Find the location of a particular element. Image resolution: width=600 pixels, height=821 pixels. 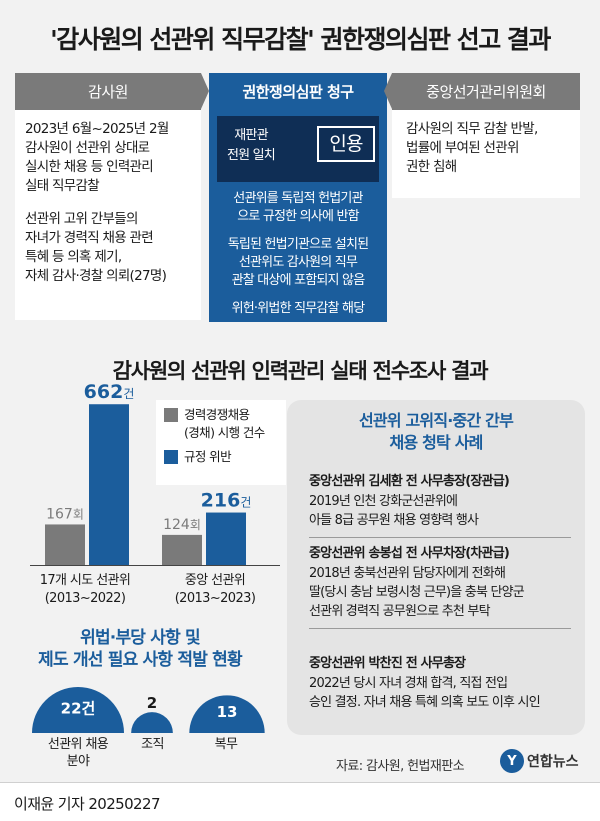

chart-legend: 경력경쟁채용 (경채) 시행 건수 규정 위반 is located at coordinates (221, 442).